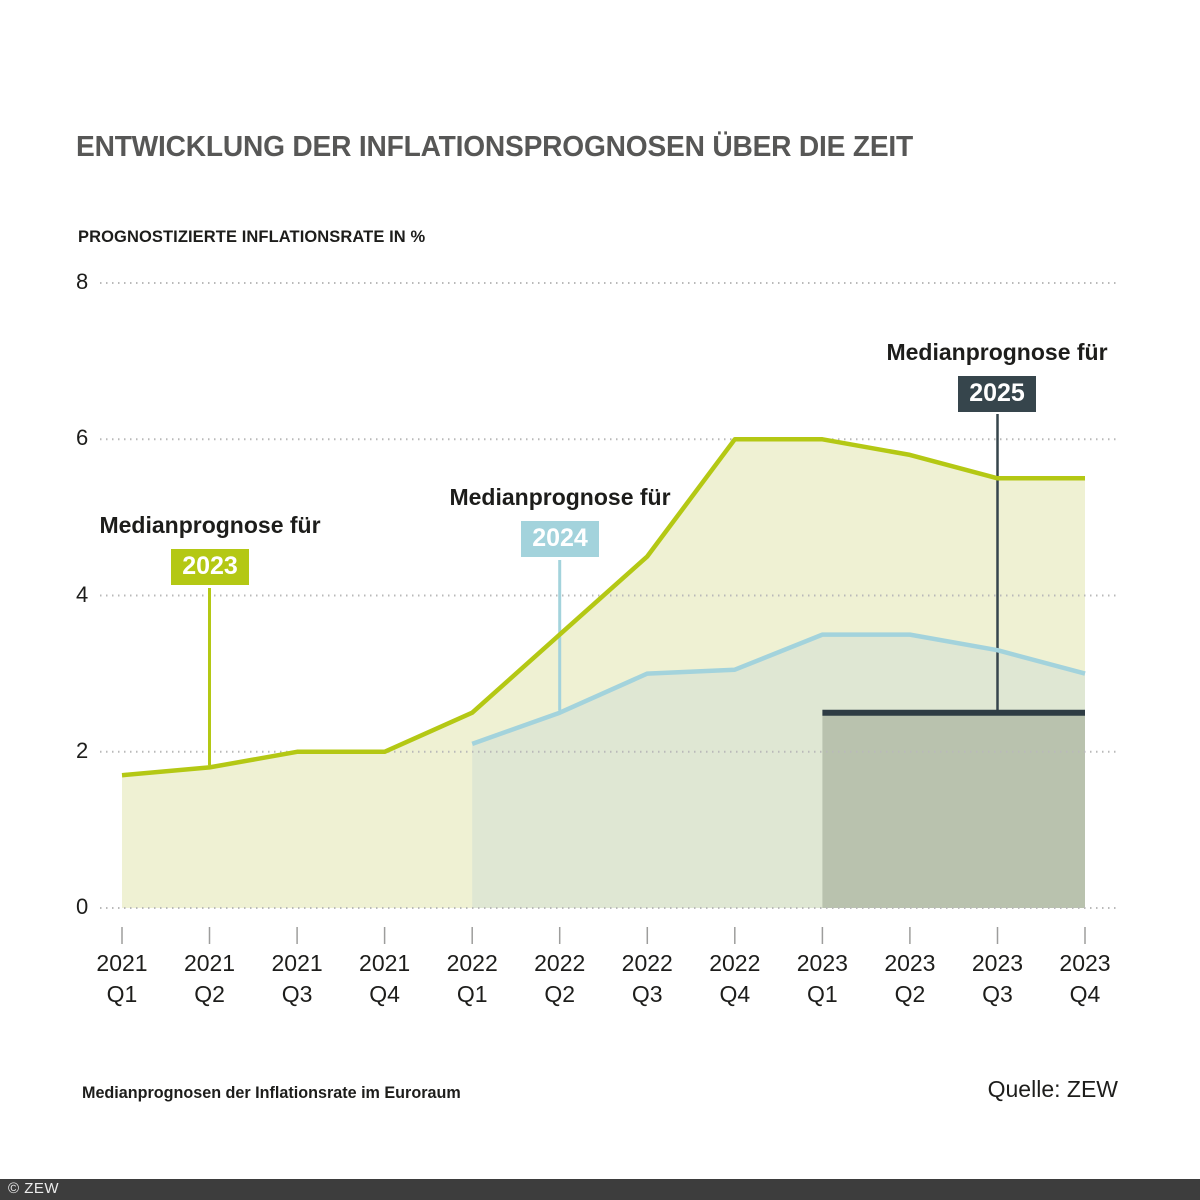  What do you see at coordinates (82, 750) in the screenshot?
I see `y-axis-label-2: 2` at bounding box center [82, 750].